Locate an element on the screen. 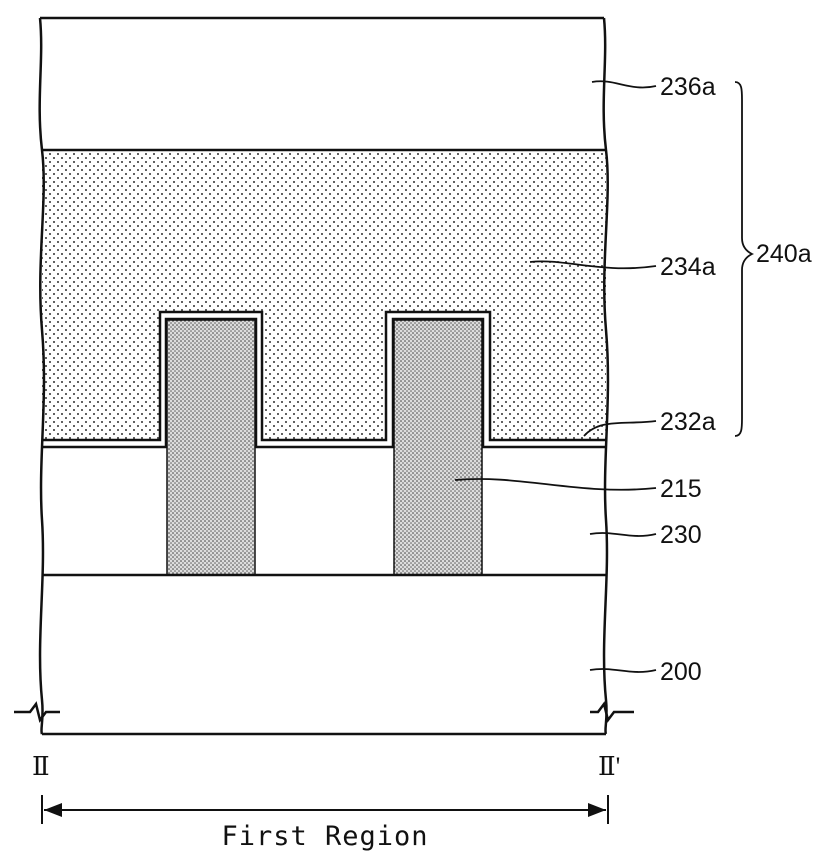  dimension-arrow-right is located at coordinates (597, 810).